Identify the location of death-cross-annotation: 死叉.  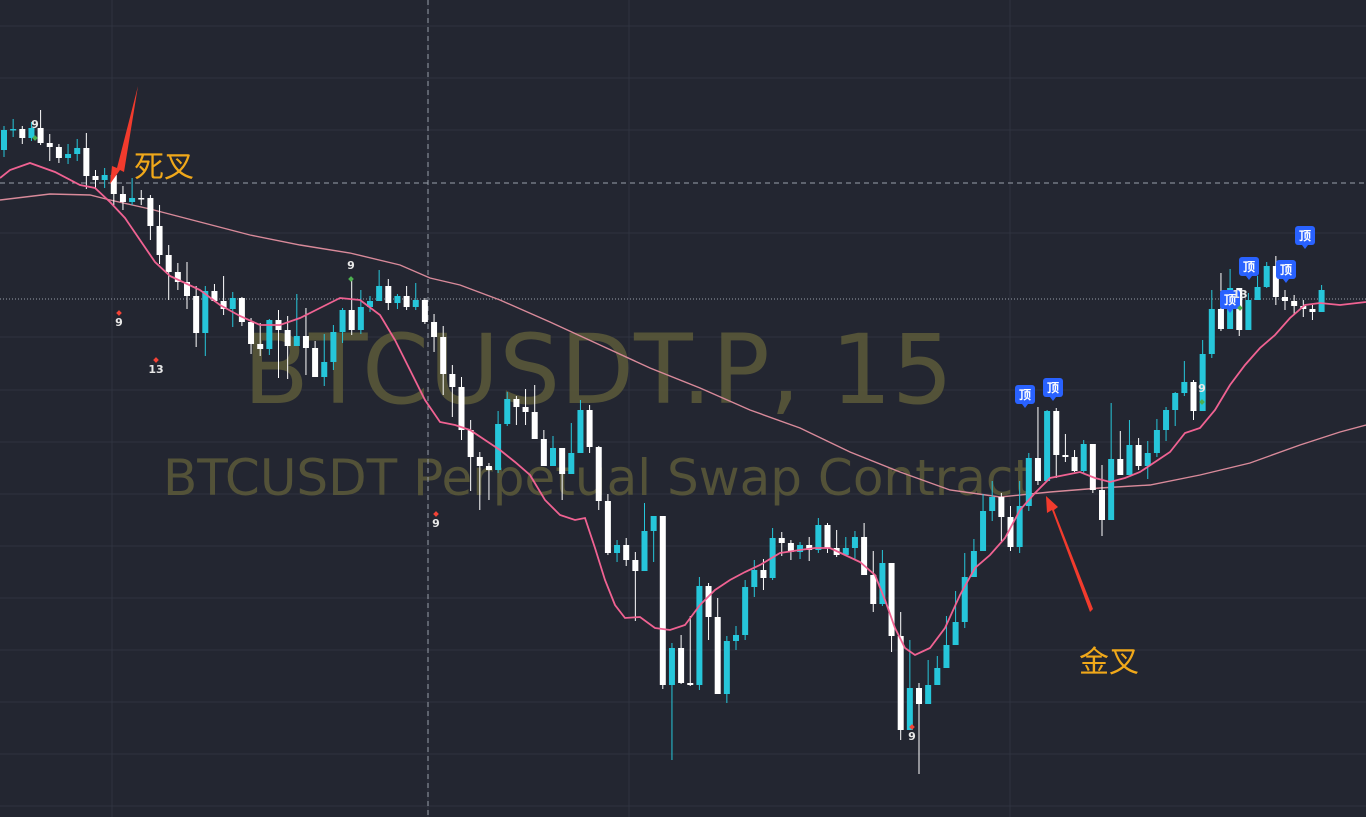
(152, 135).